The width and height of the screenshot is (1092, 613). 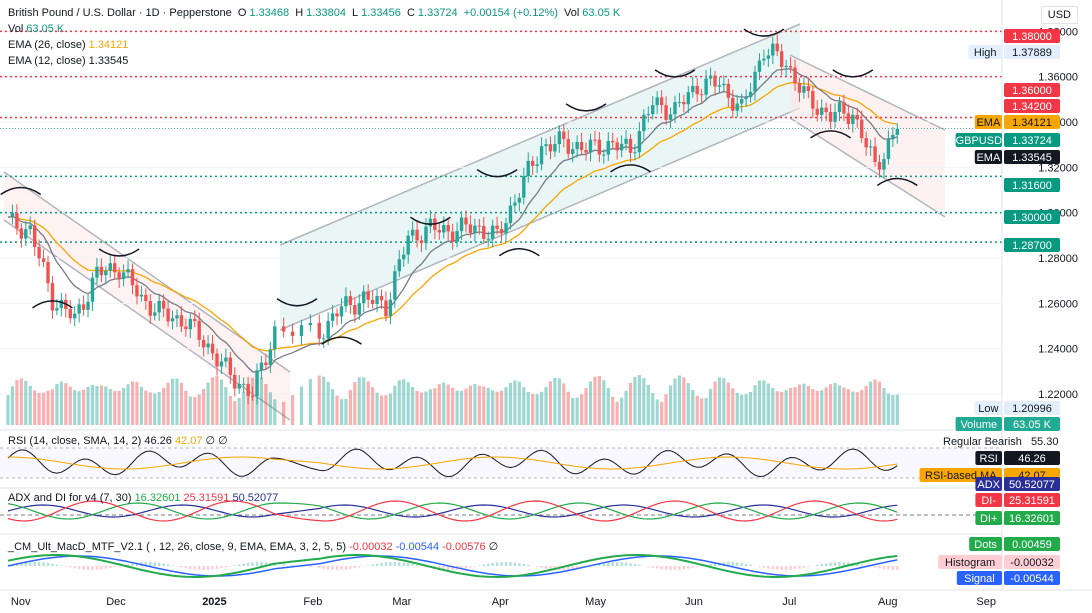 I want to click on price-tag-bg, so click(x=1032, y=52).